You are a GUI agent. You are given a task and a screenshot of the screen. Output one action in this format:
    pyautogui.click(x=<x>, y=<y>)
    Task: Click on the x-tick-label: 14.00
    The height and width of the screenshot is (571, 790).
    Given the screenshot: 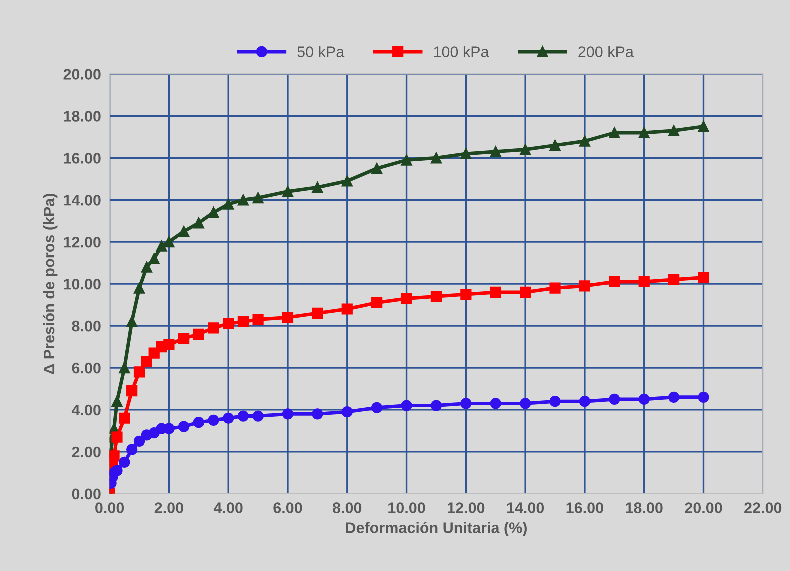 What is the action you would take?
    pyautogui.click(x=525, y=508)
    